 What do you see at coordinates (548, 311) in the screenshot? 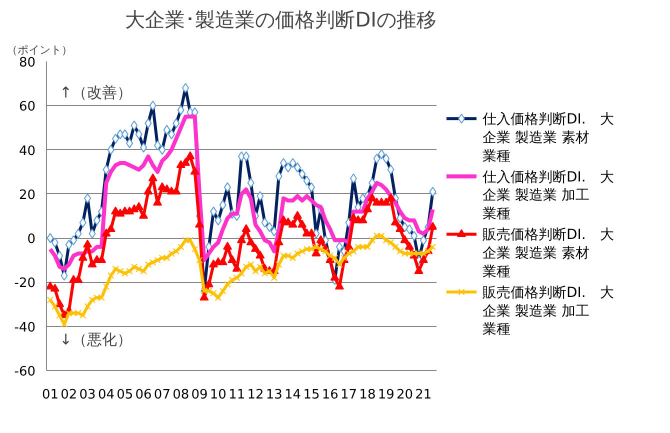
I see `legend-label: 販売価格判断DI. 大企業 製造業 加工業種` at bounding box center [548, 311].